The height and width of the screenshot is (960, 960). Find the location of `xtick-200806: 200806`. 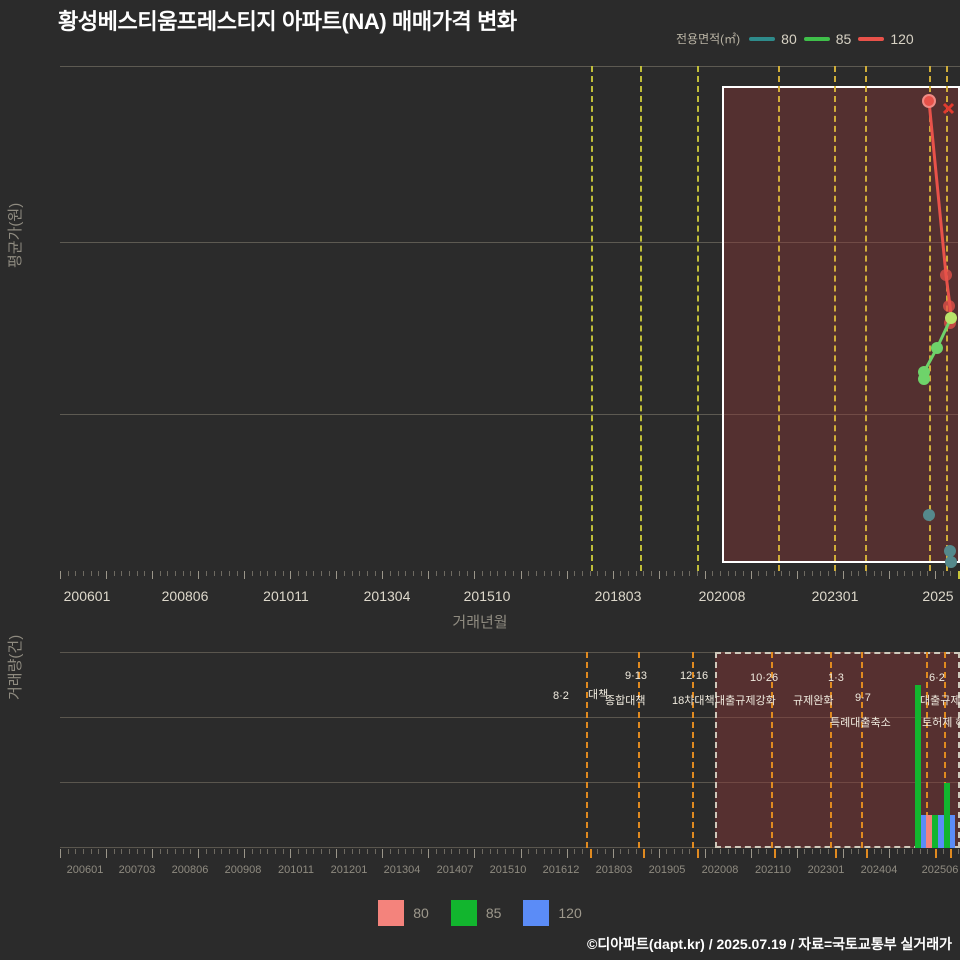

xtick-200806: 200806 is located at coordinates (185, 596).